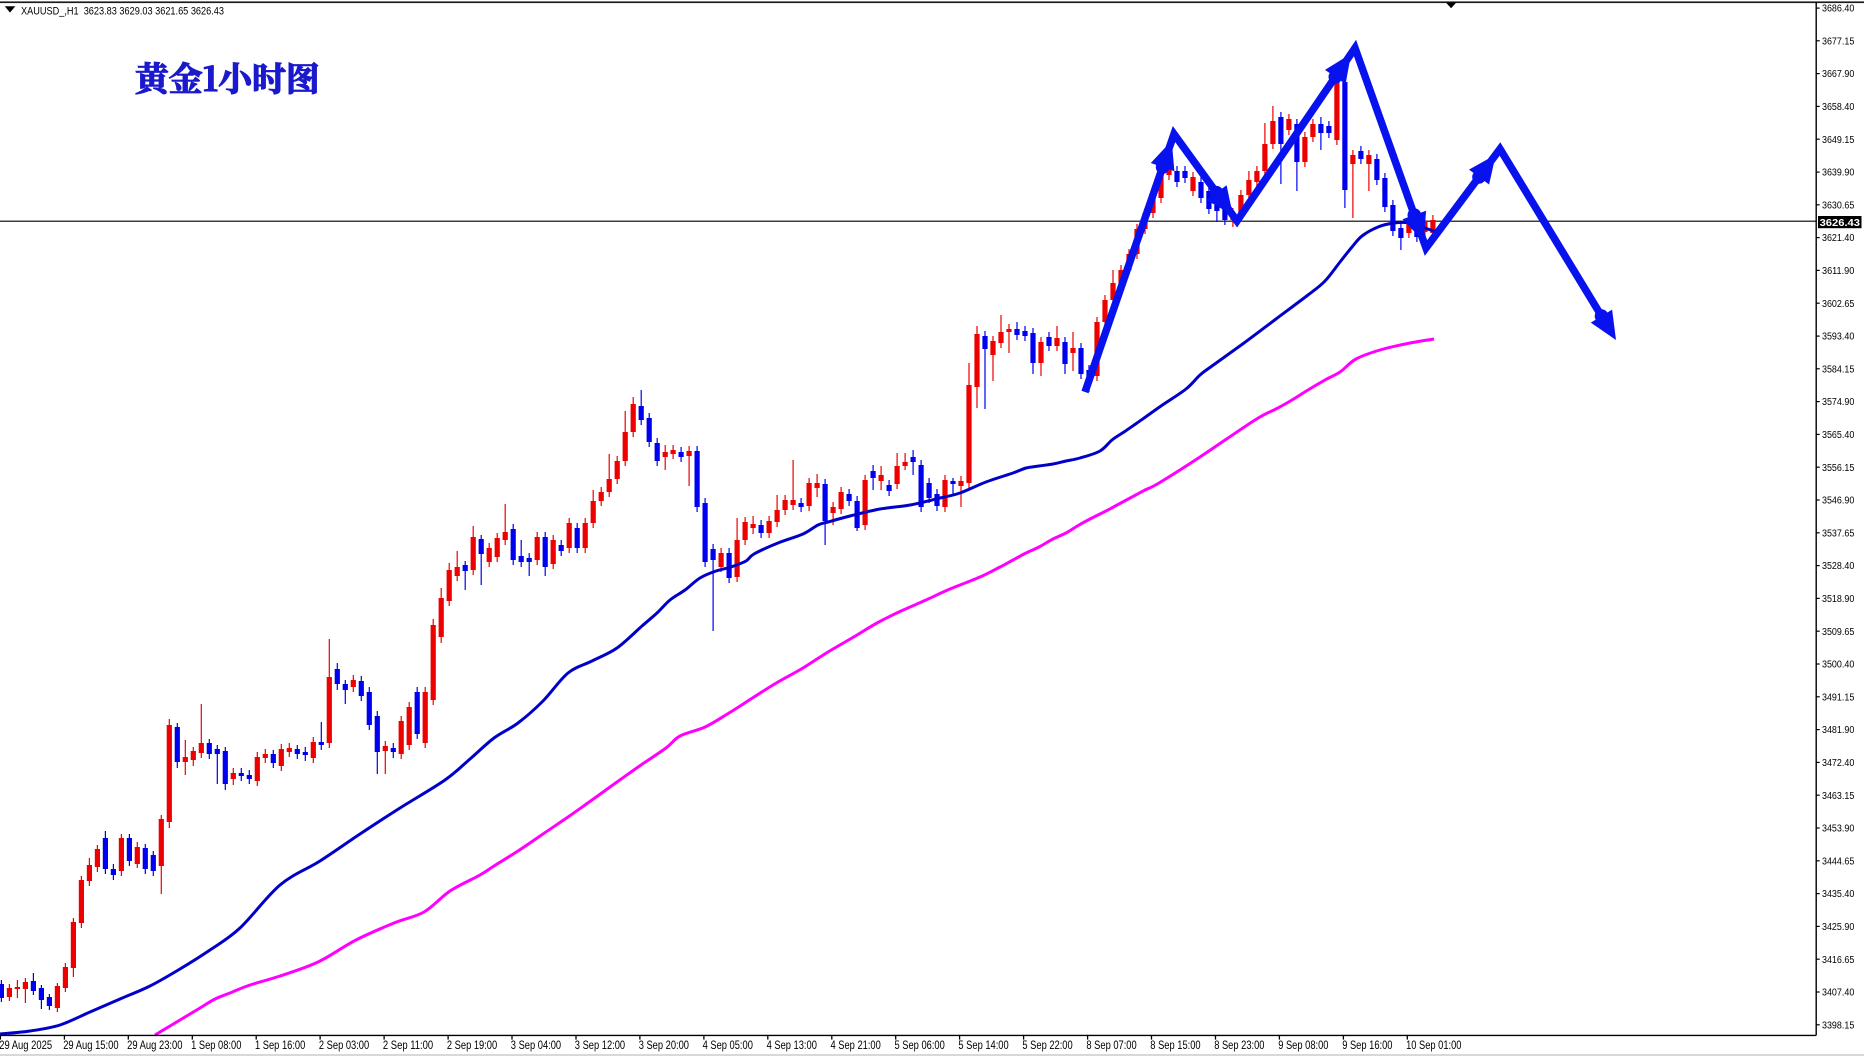  Describe the element at coordinates (1838, 402) in the screenshot. I see `svg-text: 3574.90` at that location.